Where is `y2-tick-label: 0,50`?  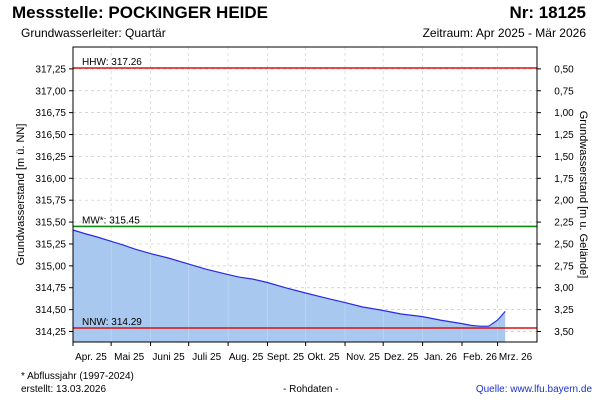
y2-tick-label: 0,50 is located at coordinates (564, 69).